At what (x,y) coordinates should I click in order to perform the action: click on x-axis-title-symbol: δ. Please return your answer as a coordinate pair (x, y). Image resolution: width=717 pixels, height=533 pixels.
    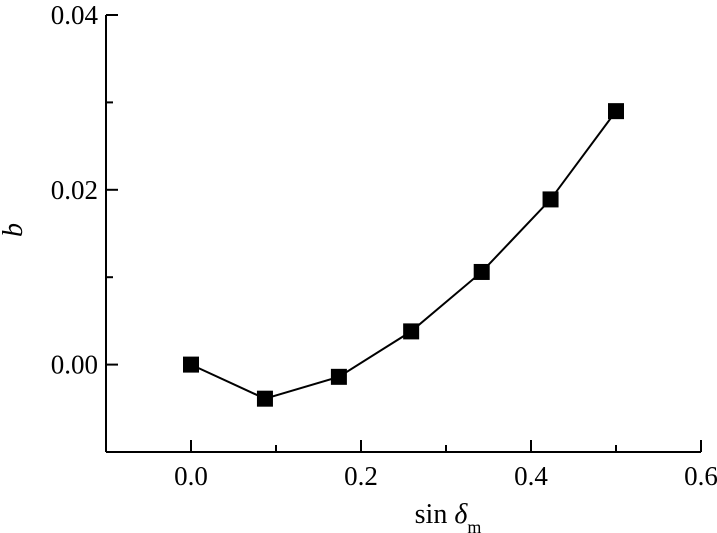
    Looking at the image, I should click on (461, 514).